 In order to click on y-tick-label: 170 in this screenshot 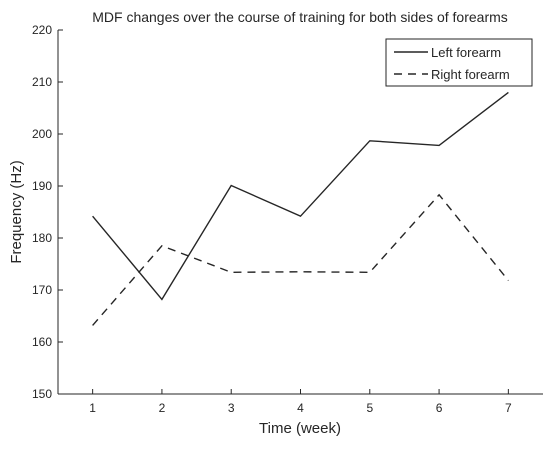, I will do `click(42, 290)`.